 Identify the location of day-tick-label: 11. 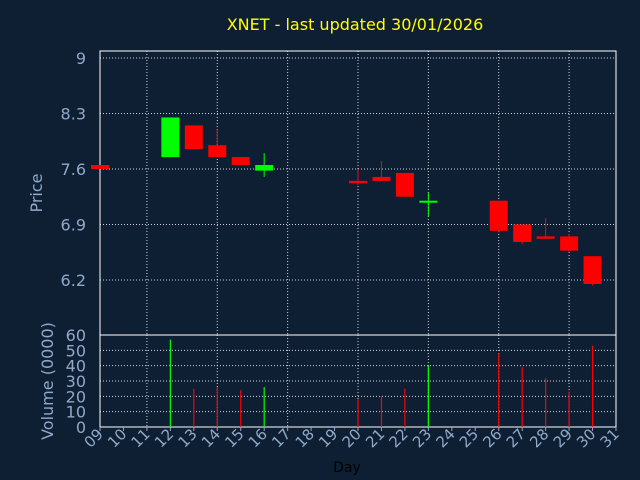
(141, 438).